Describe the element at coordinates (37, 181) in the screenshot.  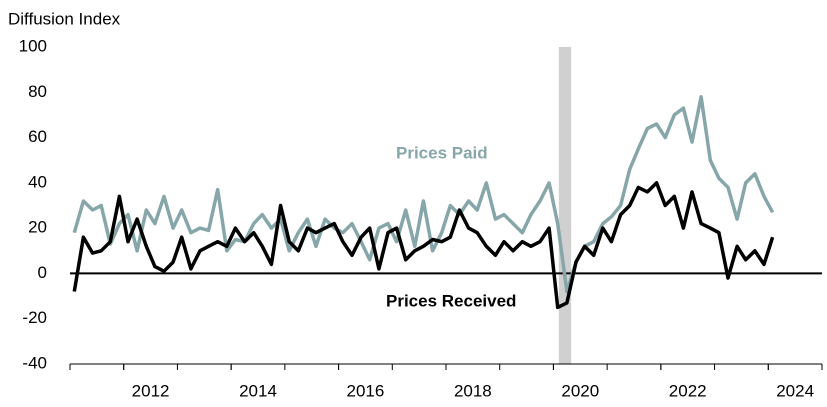
I see `y-tick-label: 40` at that location.